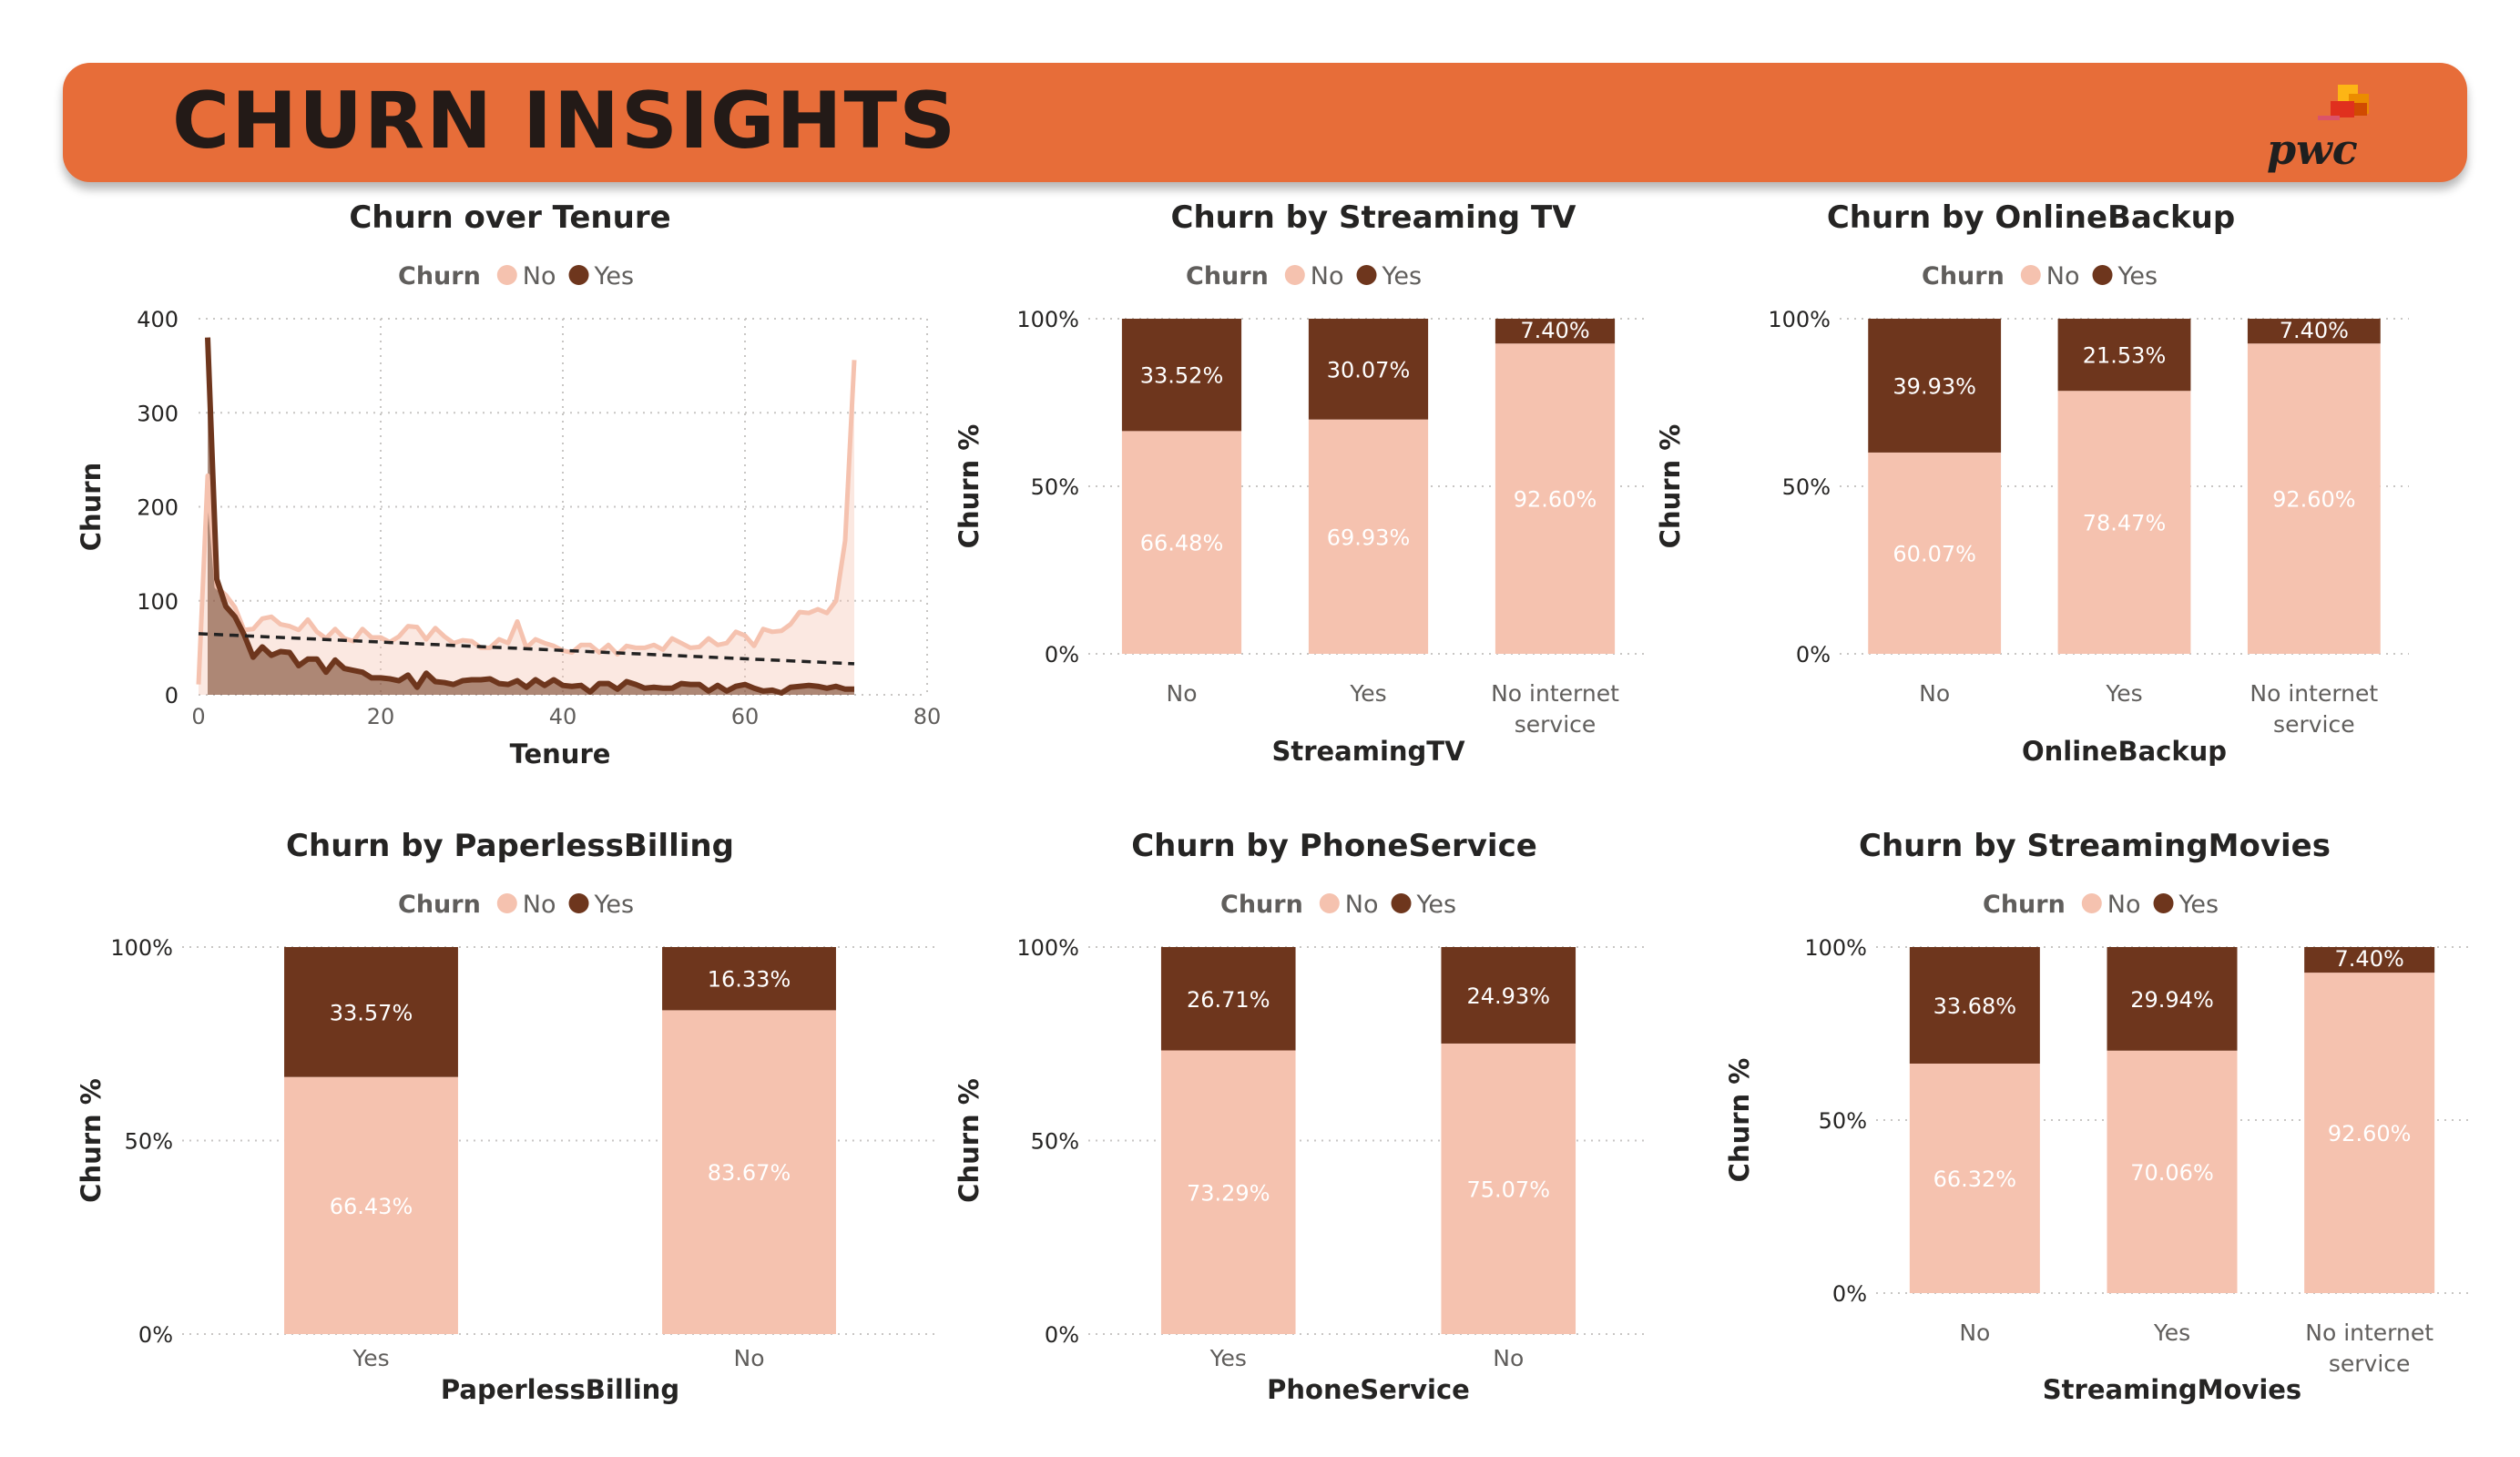 This screenshot has width=2520, height=1457. Describe the element at coordinates (1228, 1193) in the screenshot. I see `data-label-no: 73.29%` at that location.